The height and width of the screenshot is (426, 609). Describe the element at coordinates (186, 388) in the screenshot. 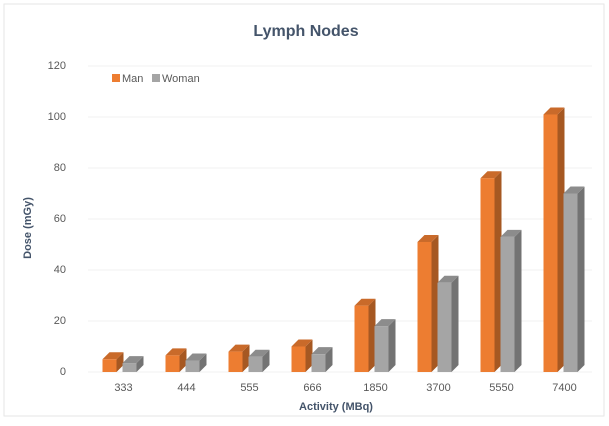

I see `x-tick-label: 444` at that location.